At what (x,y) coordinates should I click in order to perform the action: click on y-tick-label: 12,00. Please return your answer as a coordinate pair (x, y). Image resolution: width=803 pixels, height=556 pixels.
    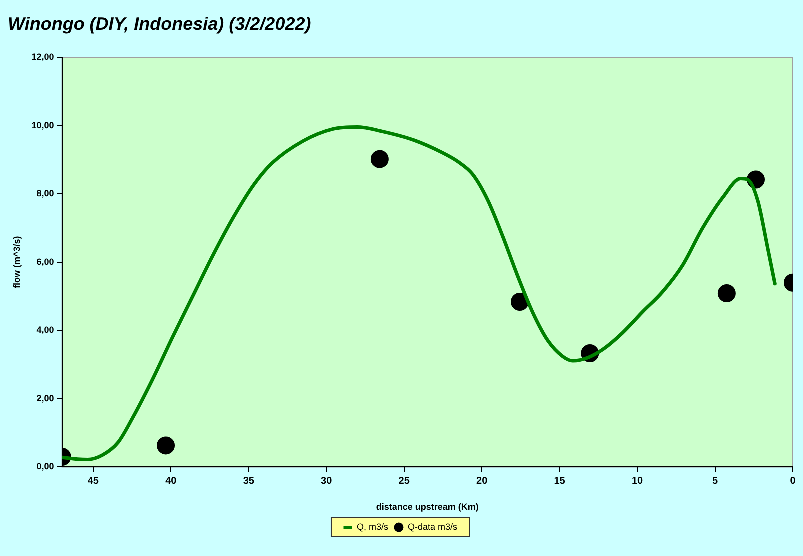
    Looking at the image, I should click on (43, 57).